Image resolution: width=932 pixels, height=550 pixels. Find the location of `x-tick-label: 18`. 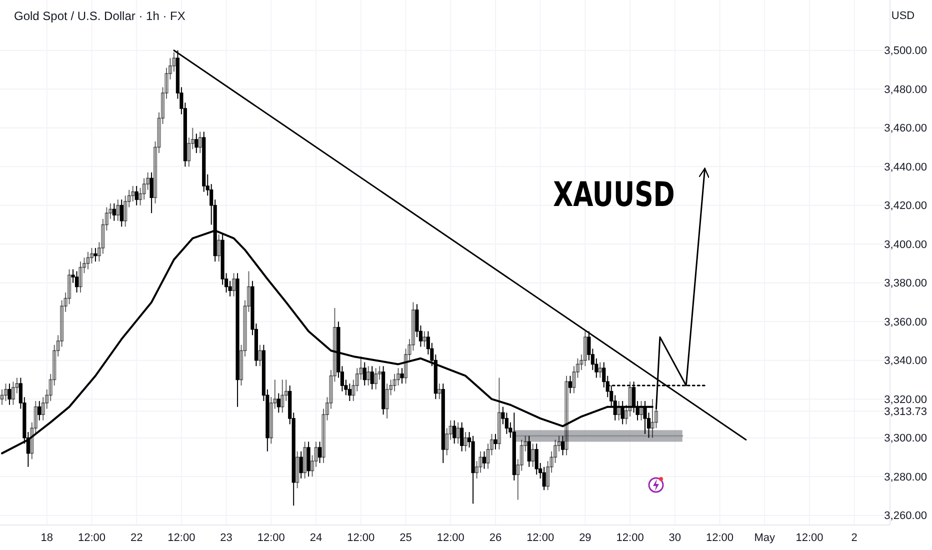

x-tick-label: 18 is located at coordinates (46, 538).